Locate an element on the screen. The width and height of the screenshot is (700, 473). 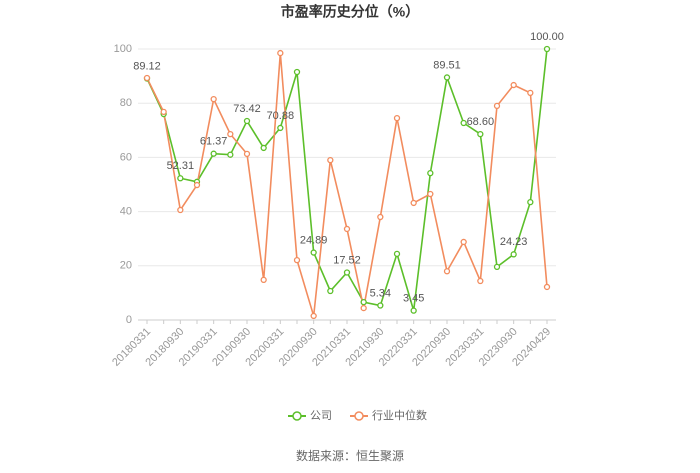
y-tick-label: 100 is located at coordinates (123, 49).